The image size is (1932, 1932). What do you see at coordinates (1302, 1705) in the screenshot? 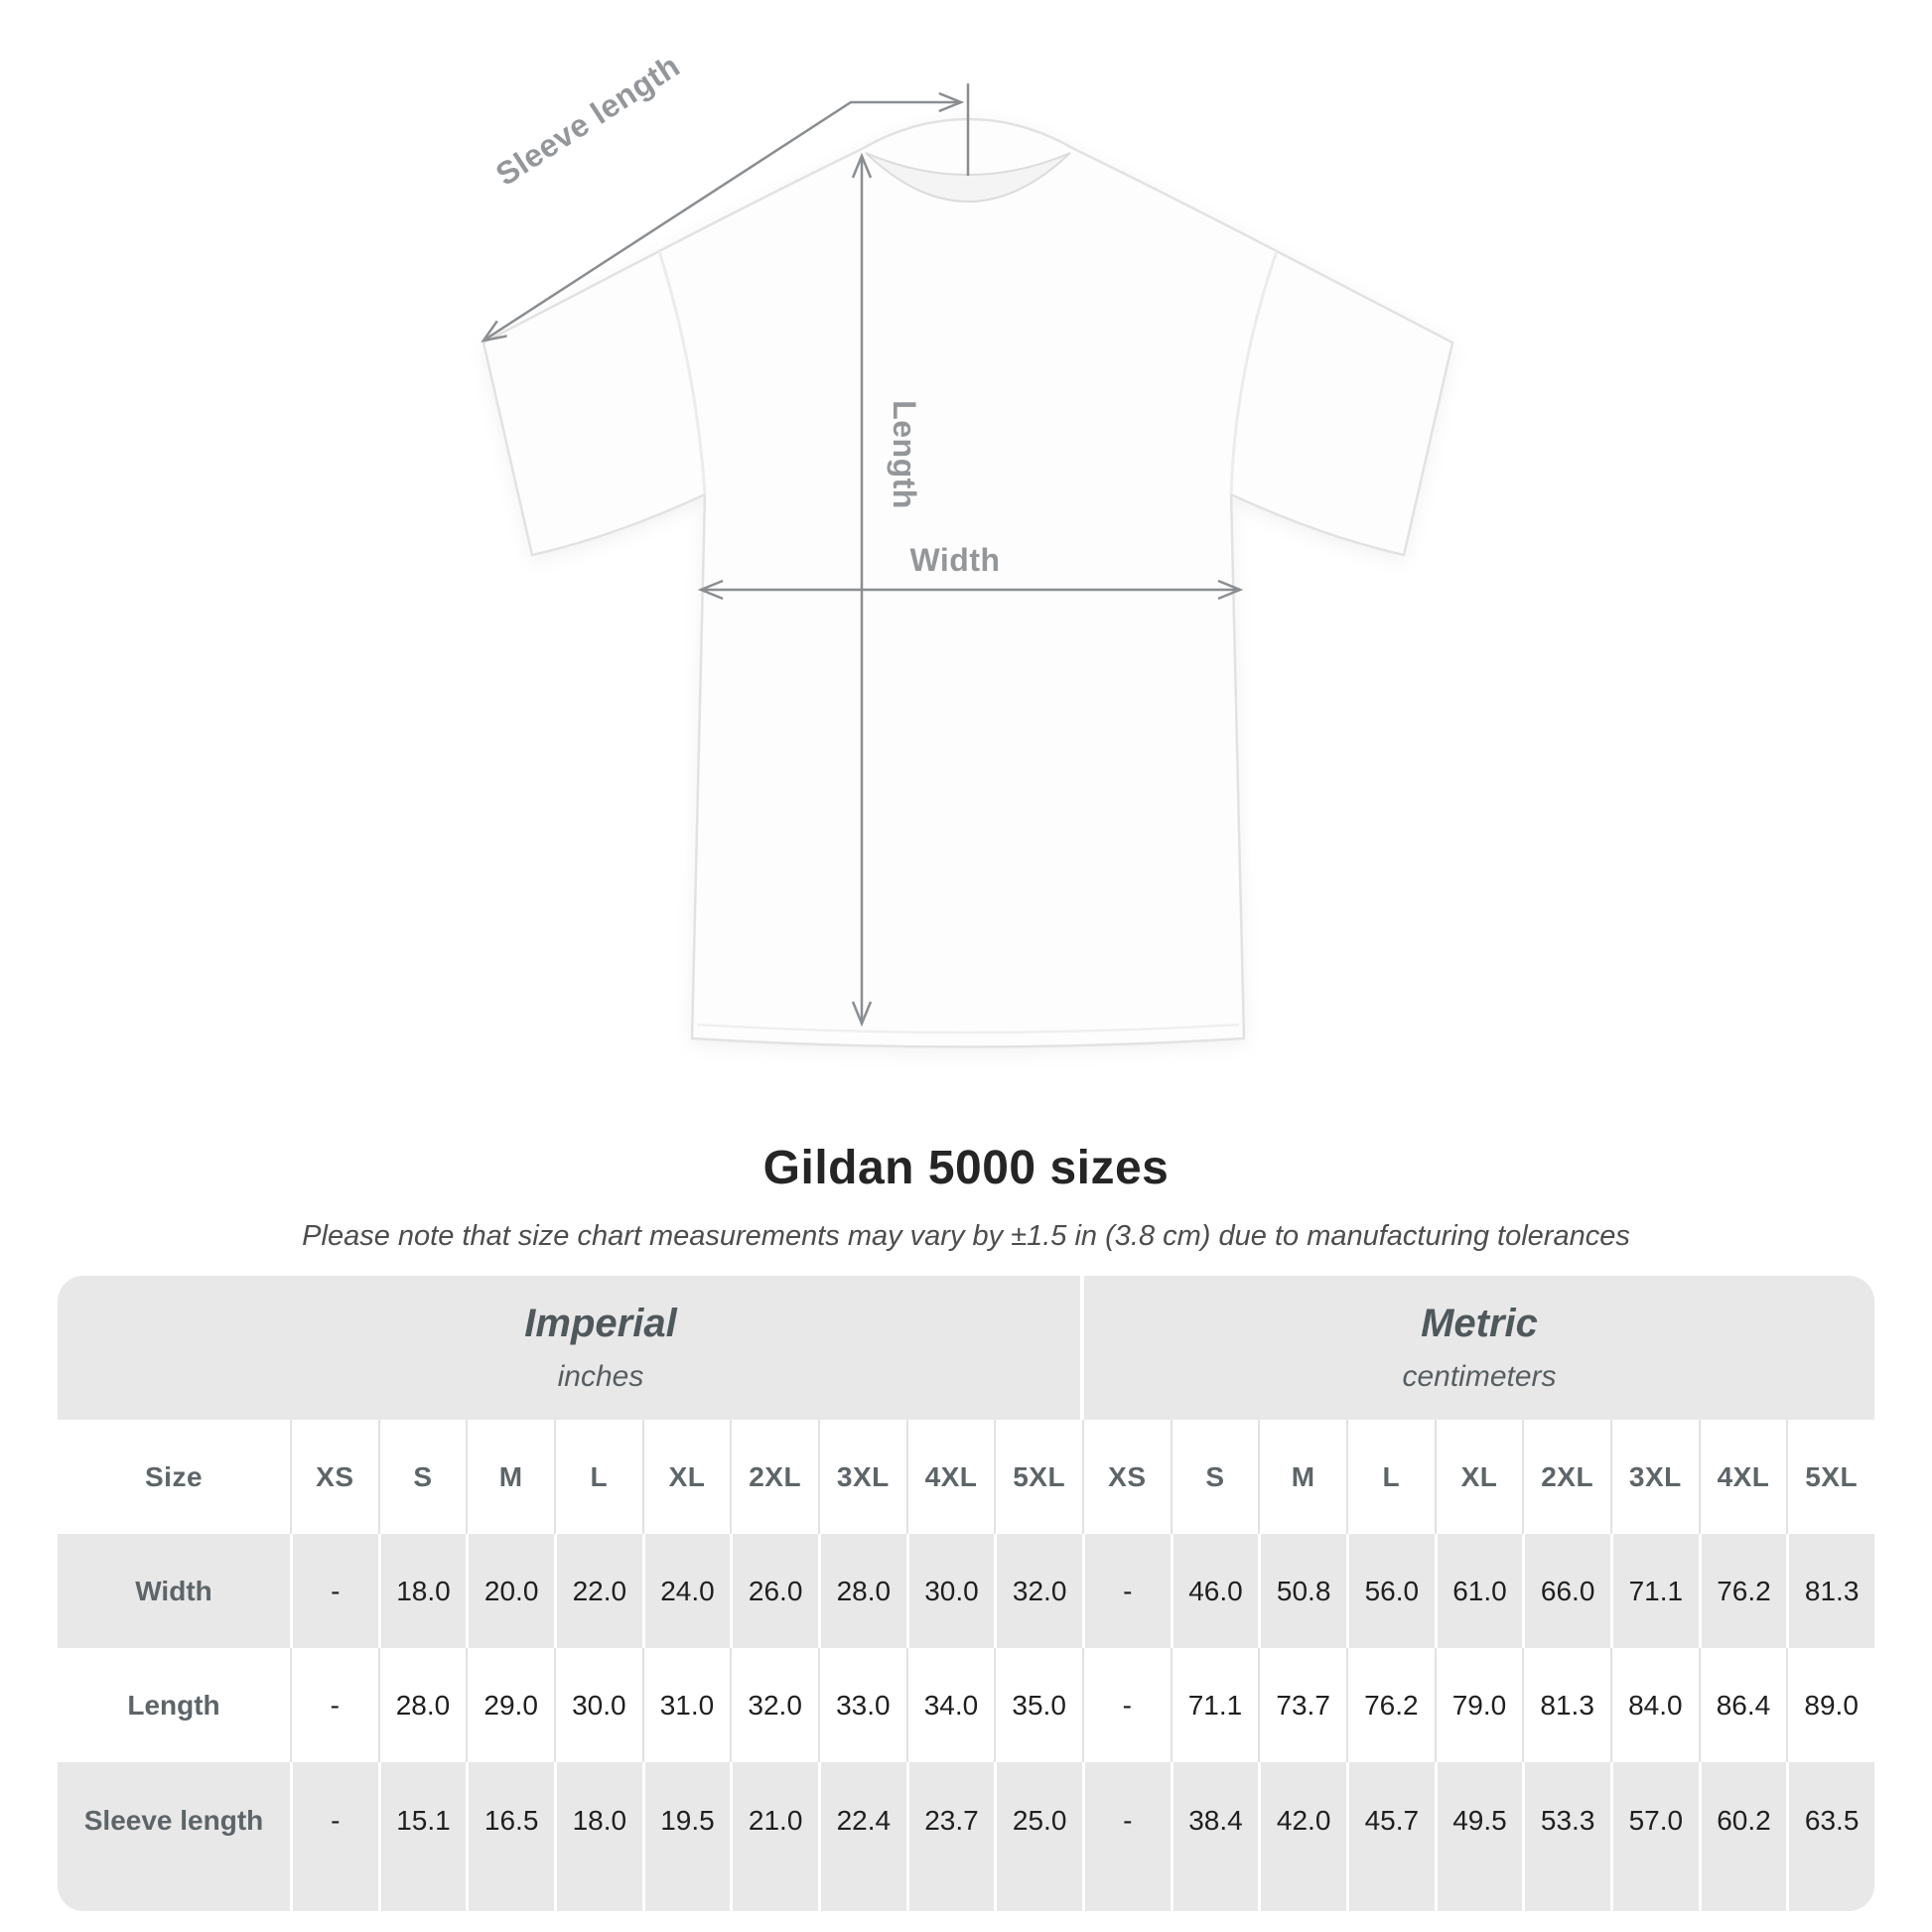
I see `length-metric-m: 73.7` at bounding box center [1302, 1705].